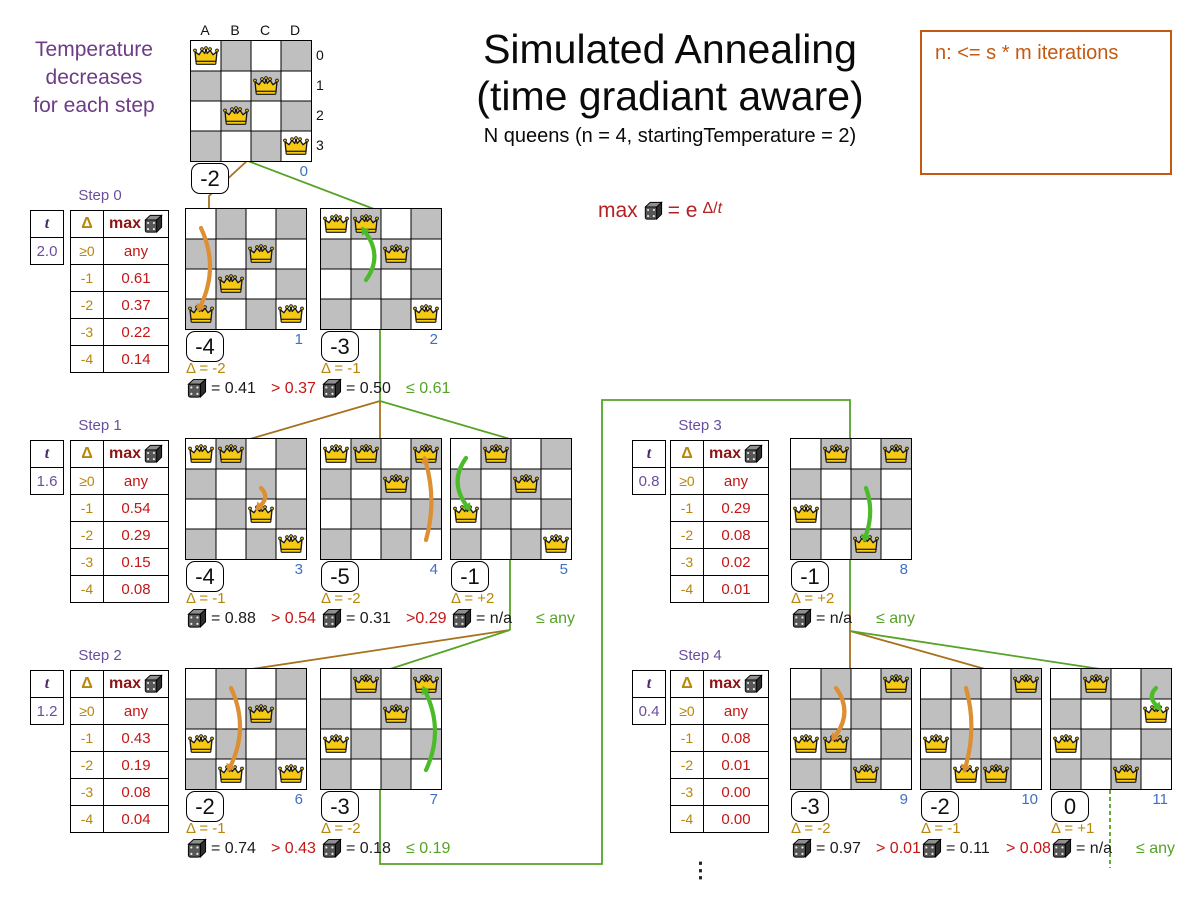 The width and height of the screenshot is (1200, 900). What do you see at coordinates (687, 508) in the screenshot?
I see `delta-cell: -1` at bounding box center [687, 508].